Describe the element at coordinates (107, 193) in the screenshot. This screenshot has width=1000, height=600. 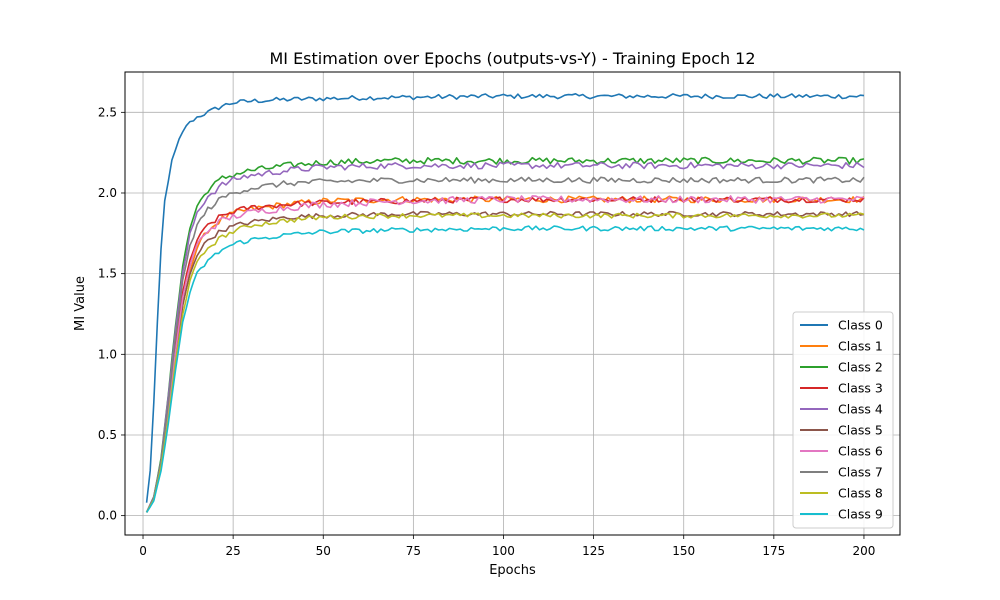
I see `y-tick-label: 2.0` at that location.